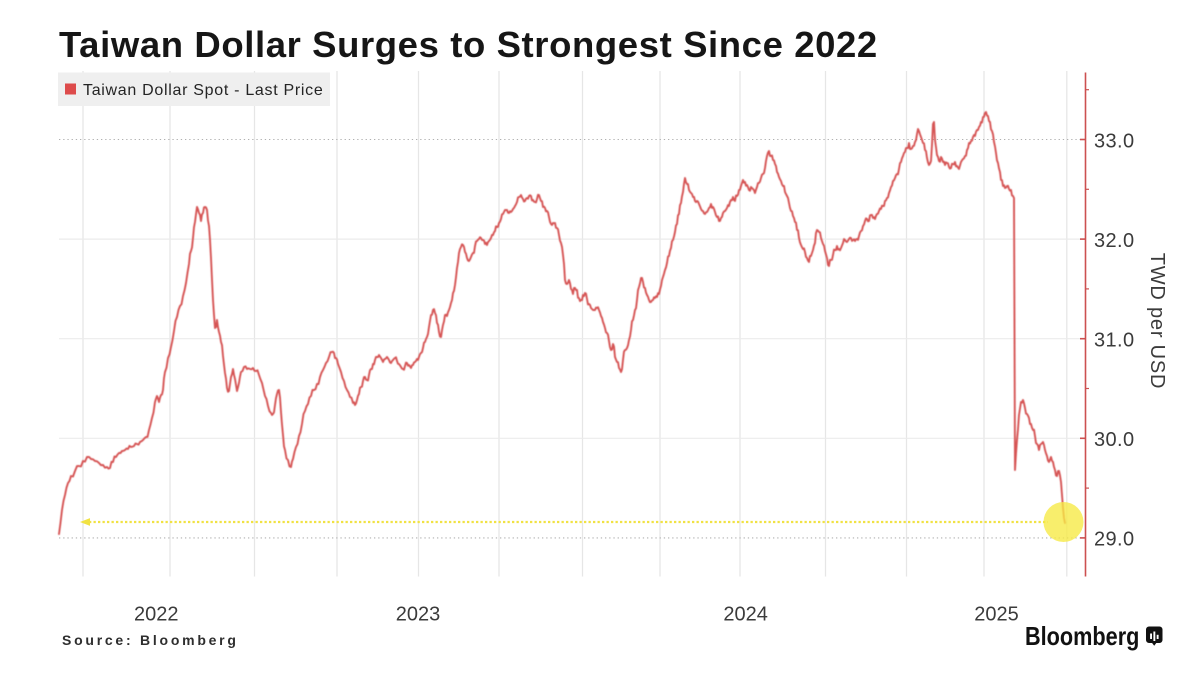 This screenshot has width=1200, height=680. Describe the element at coordinates (418, 615) in the screenshot. I see `svg-text: 2023` at that location.